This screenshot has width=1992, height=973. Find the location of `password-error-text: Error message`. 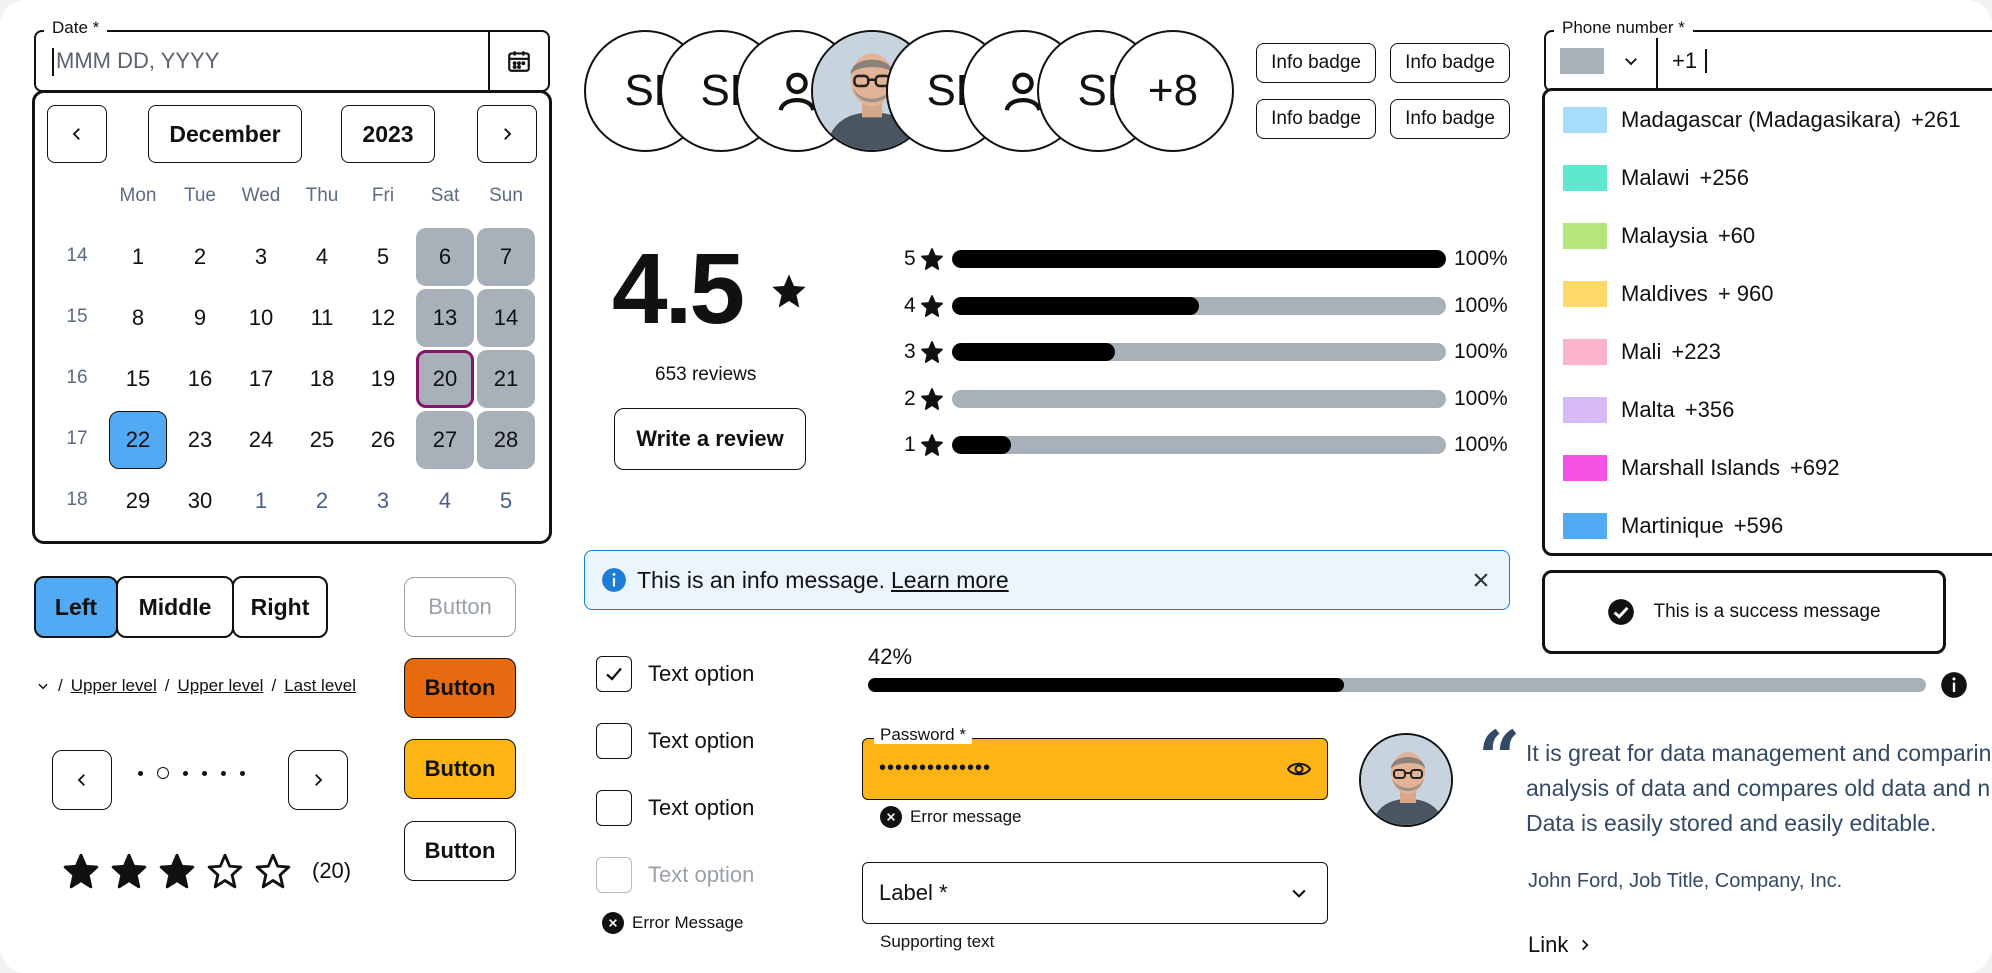

password-error-text: Error message is located at coordinates (966, 816).